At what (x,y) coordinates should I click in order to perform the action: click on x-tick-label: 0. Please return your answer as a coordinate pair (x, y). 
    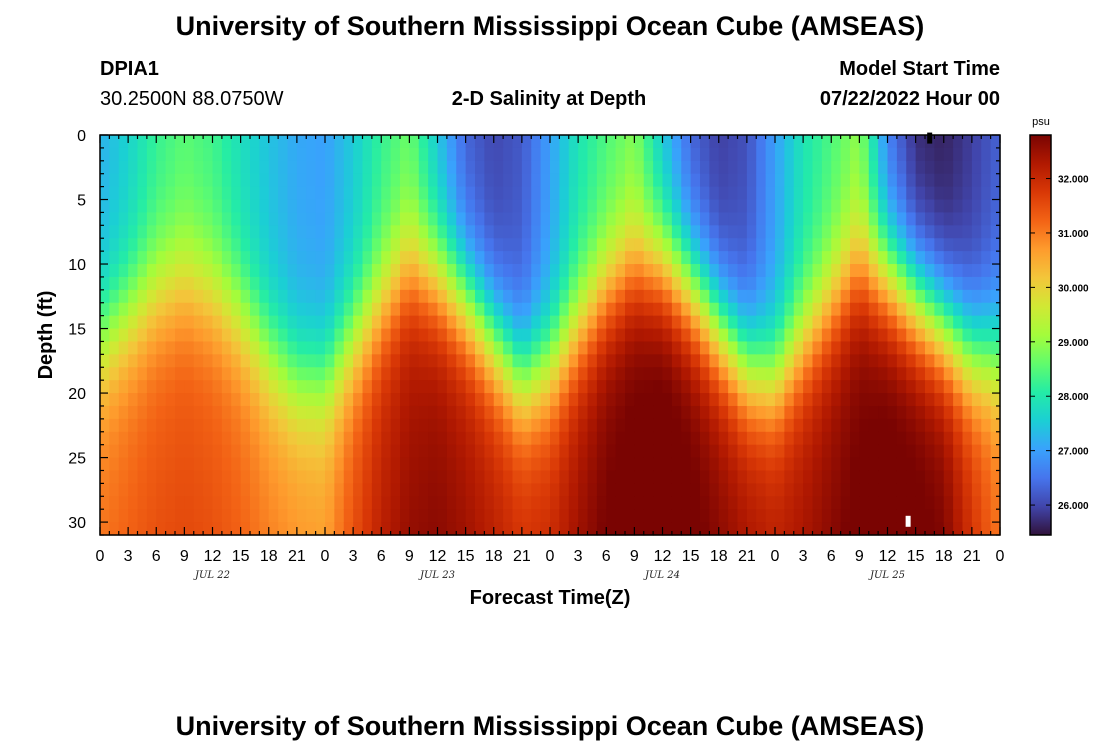
    Looking at the image, I should click on (325, 556).